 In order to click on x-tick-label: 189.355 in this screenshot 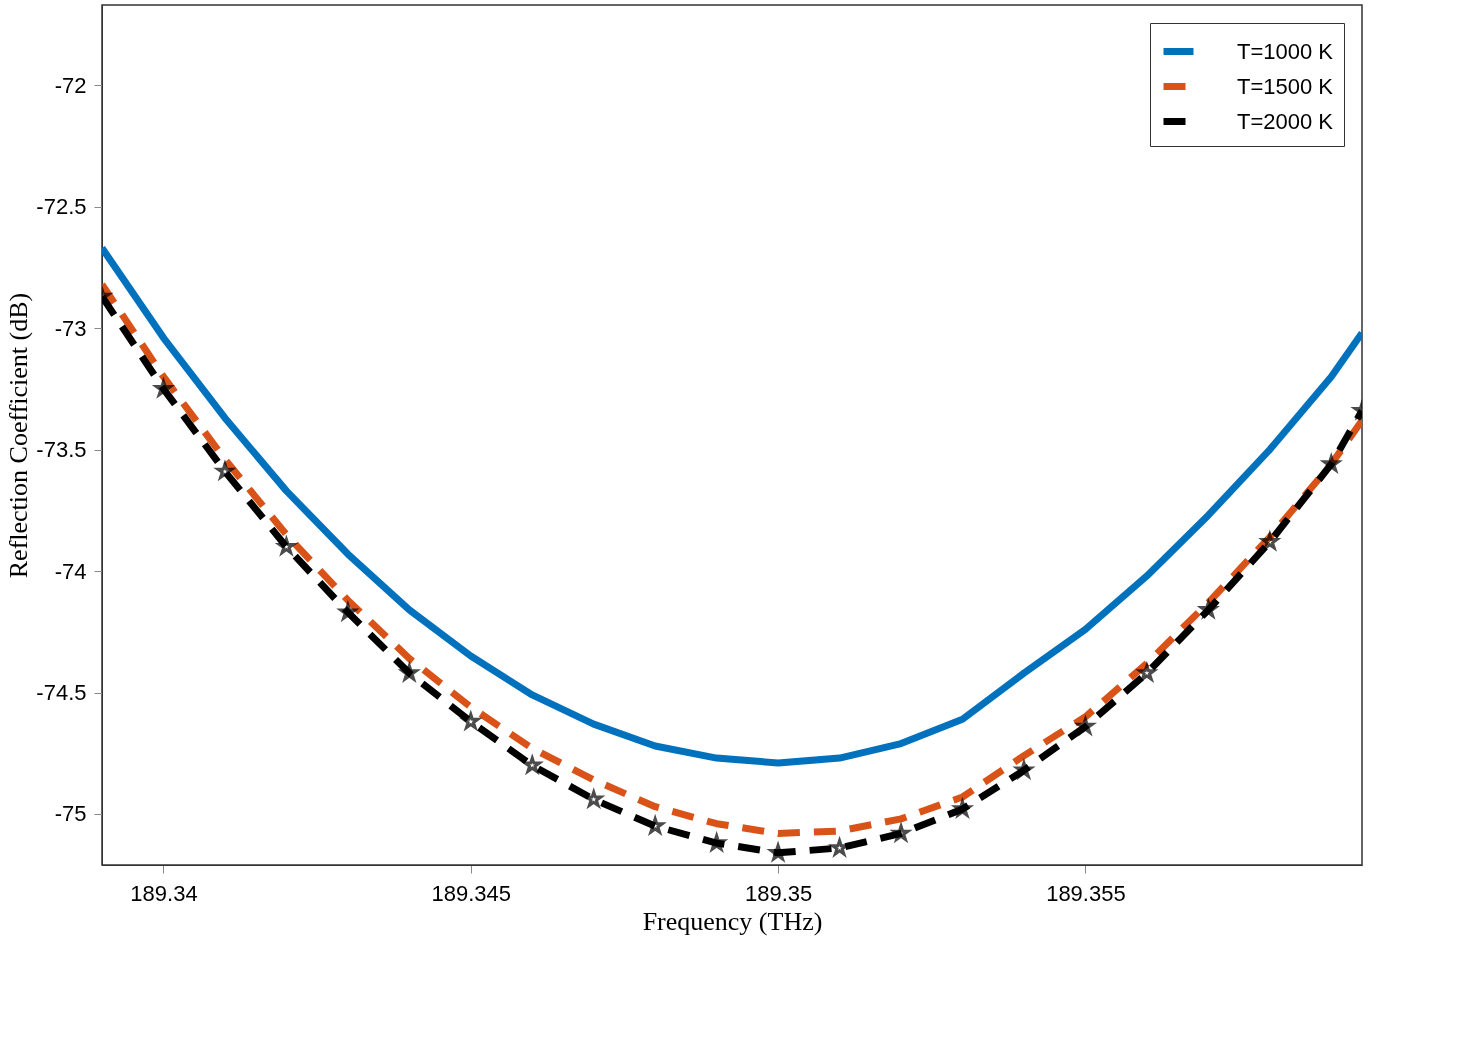, I will do `click(1086, 893)`.